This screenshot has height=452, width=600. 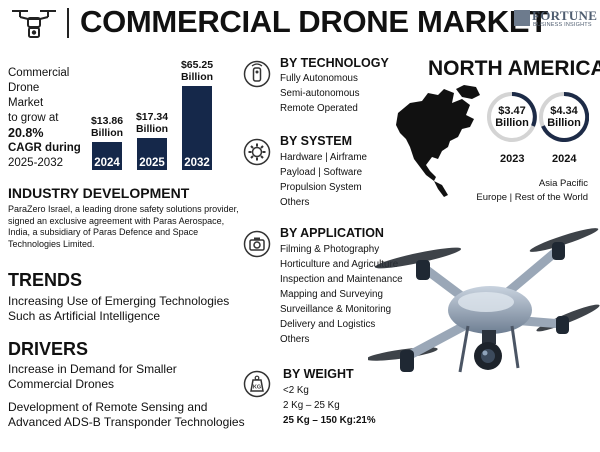 What do you see at coordinates (334, 63) in the screenshot?
I see `segment-heading-technology: BY TECHNOLOGY` at bounding box center [334, 63].